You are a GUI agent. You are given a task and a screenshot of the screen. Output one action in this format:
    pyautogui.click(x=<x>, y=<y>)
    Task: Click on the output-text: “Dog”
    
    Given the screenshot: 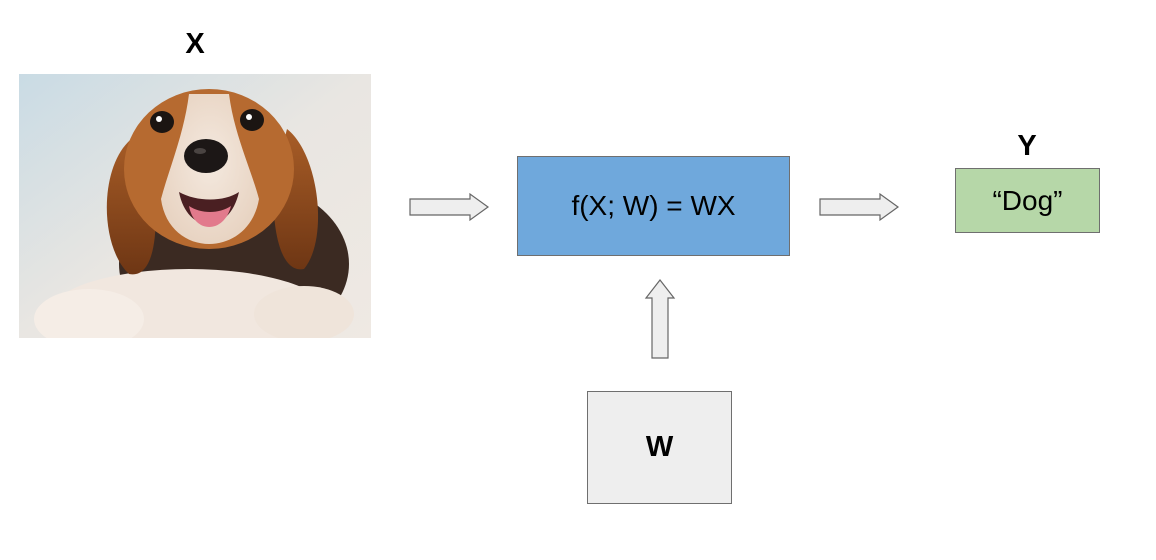 What is the action you would take?
    pyautogui.click(x=1027, y=200)
    